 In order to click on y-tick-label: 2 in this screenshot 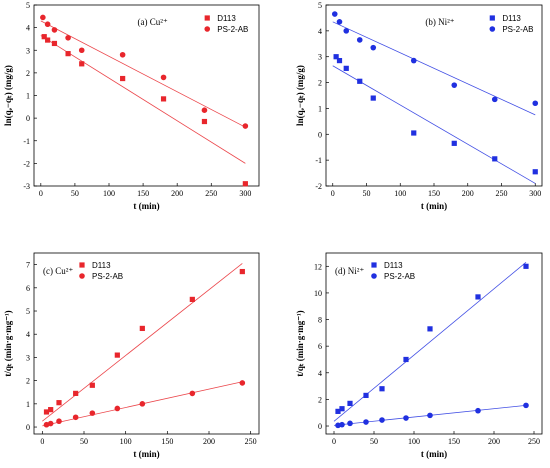, I will do `click(320, 399)`.